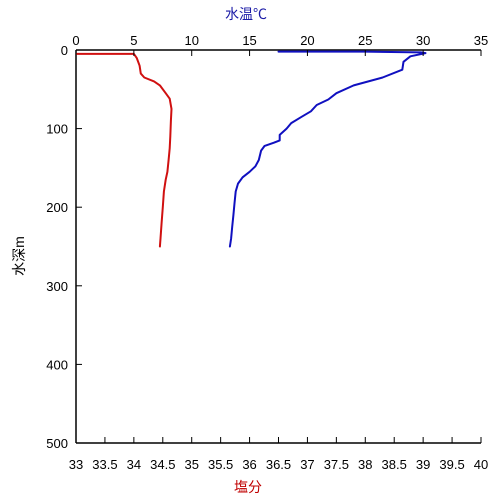 The width and height of the screenshot is (500, 500). I want to click on y-axis-title: 水深m, so click(19, 256).